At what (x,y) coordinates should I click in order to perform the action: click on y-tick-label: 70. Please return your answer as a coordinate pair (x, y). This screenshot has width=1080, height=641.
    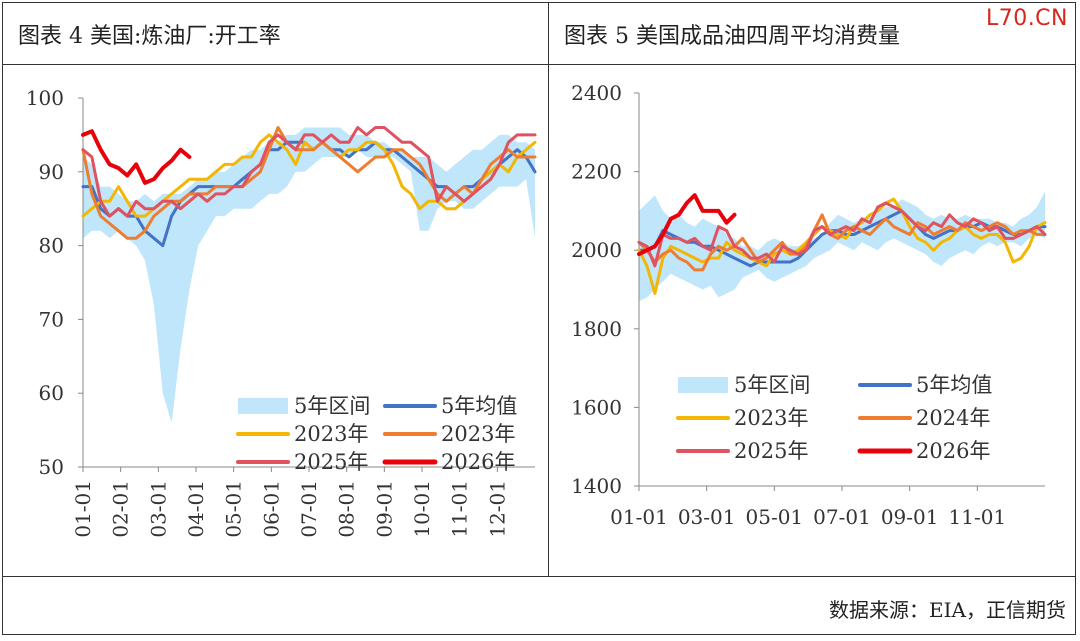
    Looking at the image, I should click on (51, 319).